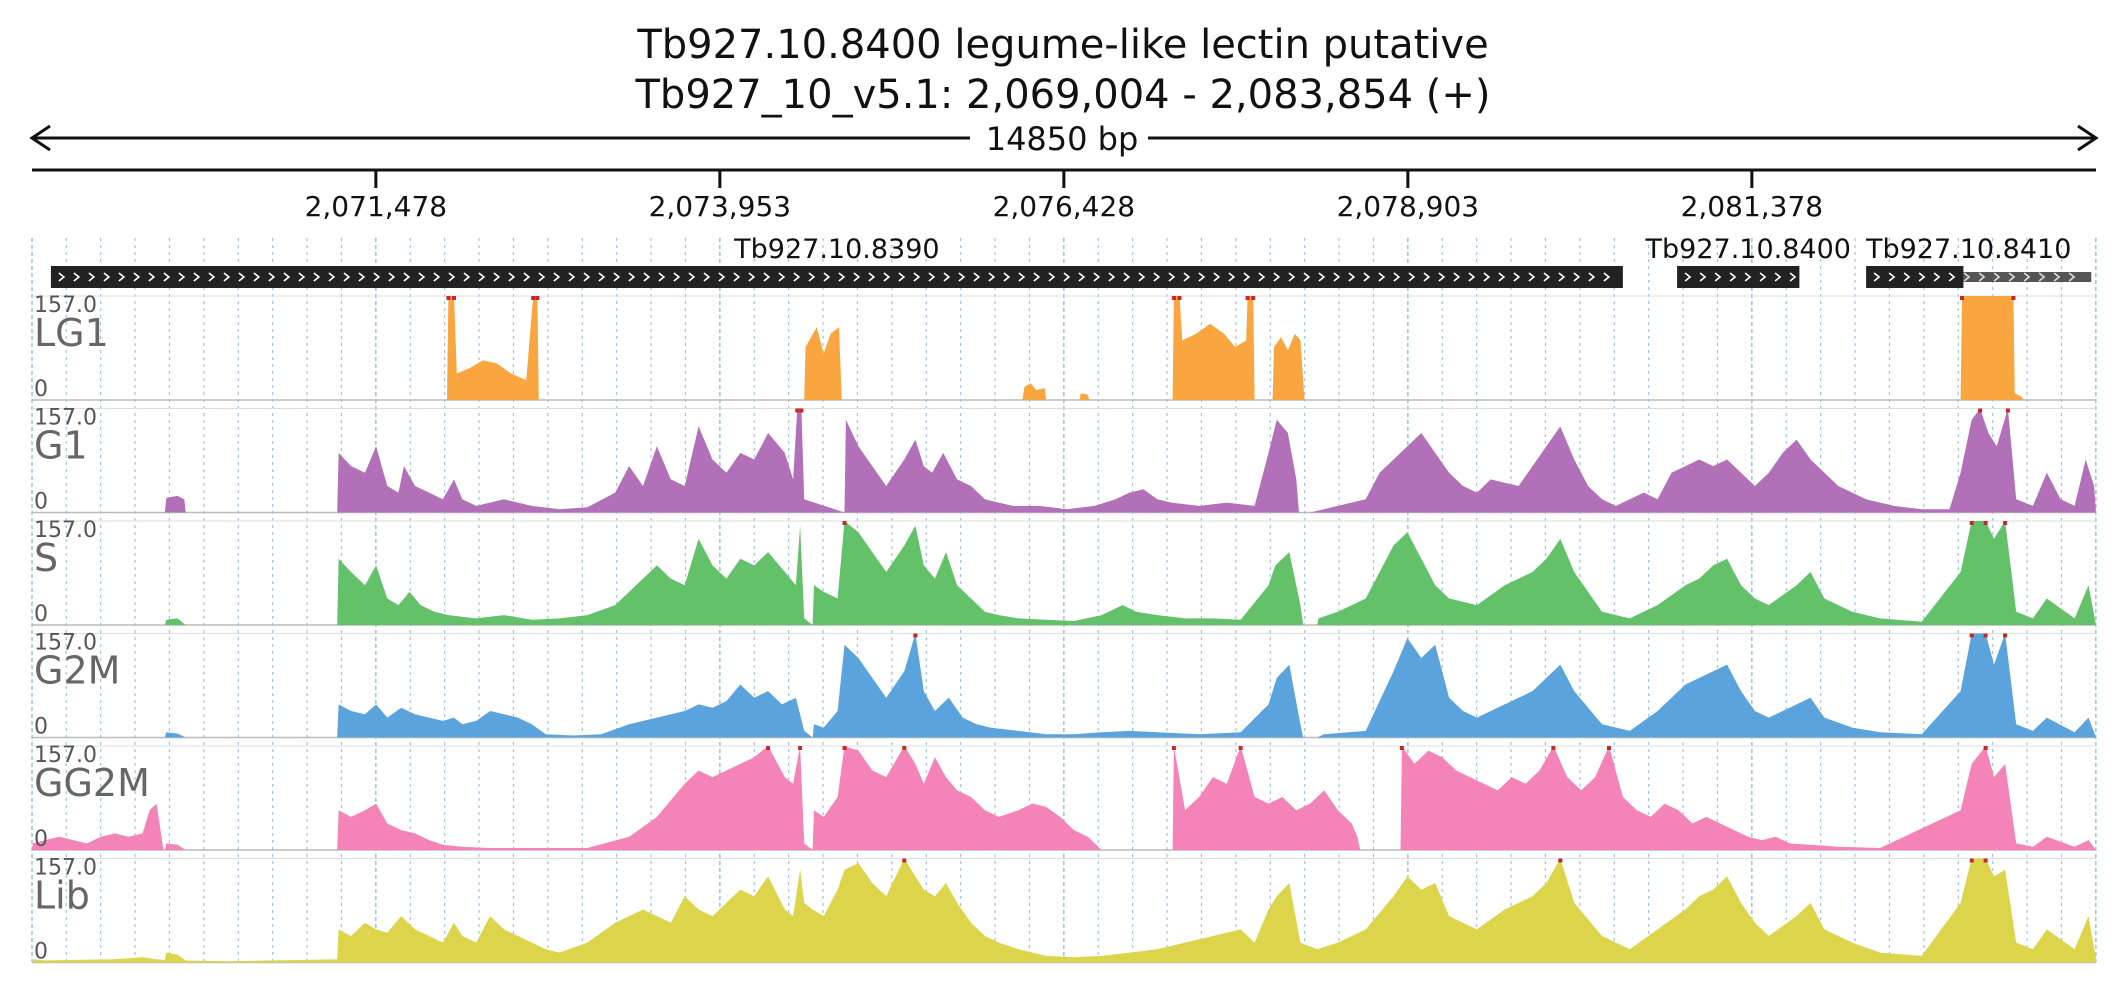  What do you see at coordinates (92, 783) in the screenshot?
I see `track-name-label: GG2M` at bounding box center [92, 783].